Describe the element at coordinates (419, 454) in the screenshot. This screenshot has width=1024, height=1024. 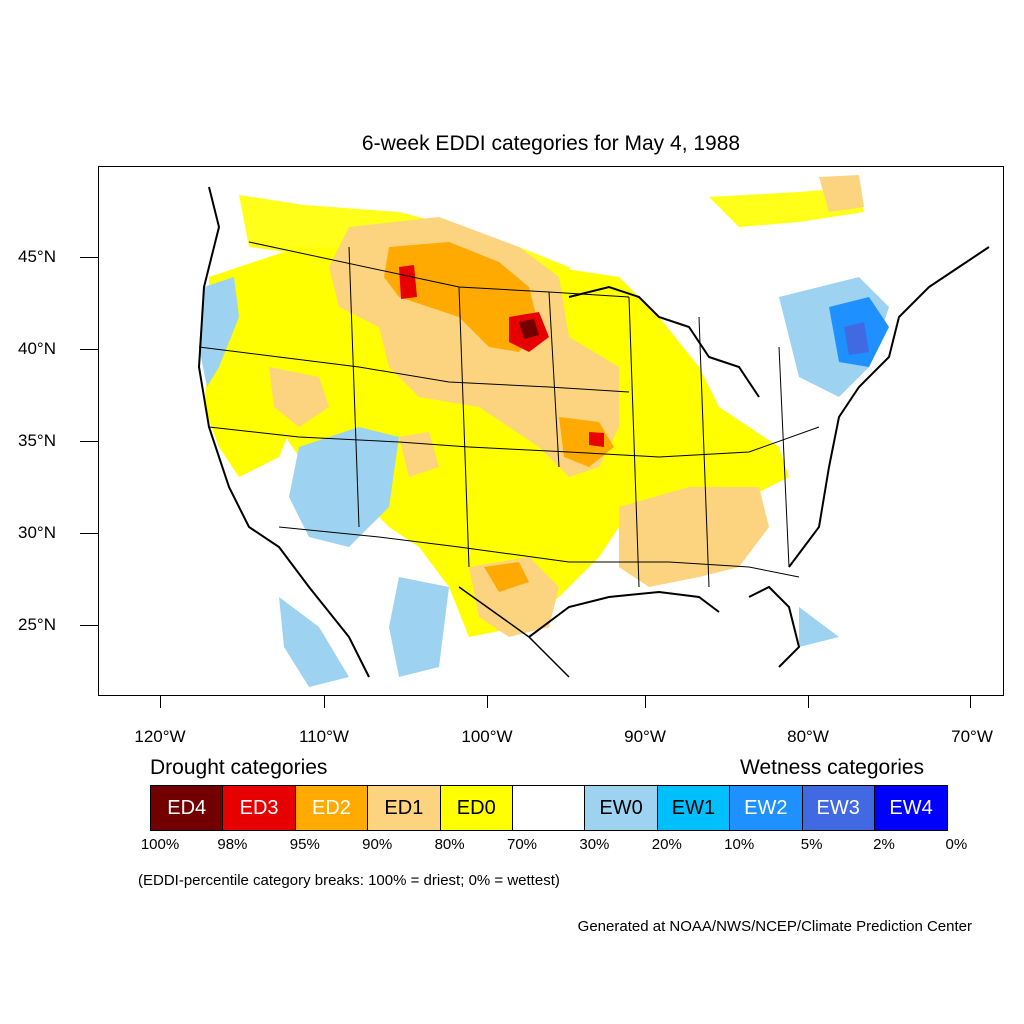
I see `ed1-colorado-region` at that location.